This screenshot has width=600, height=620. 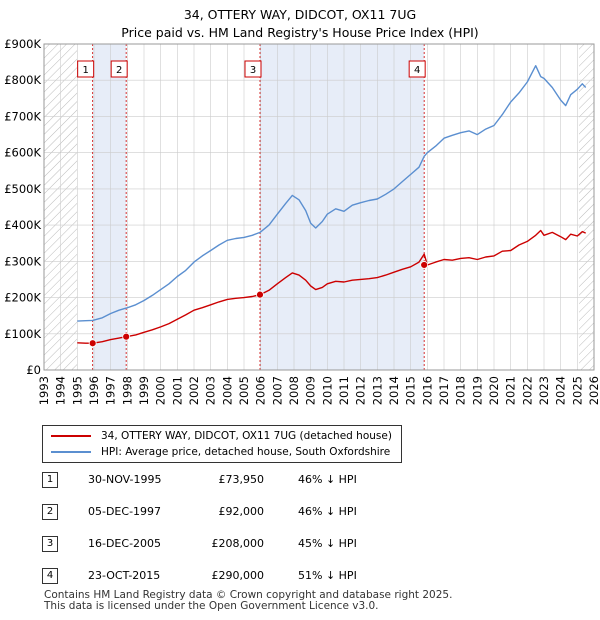 I want to click on y-tick-label: £800K, so click(x=22, y=80).